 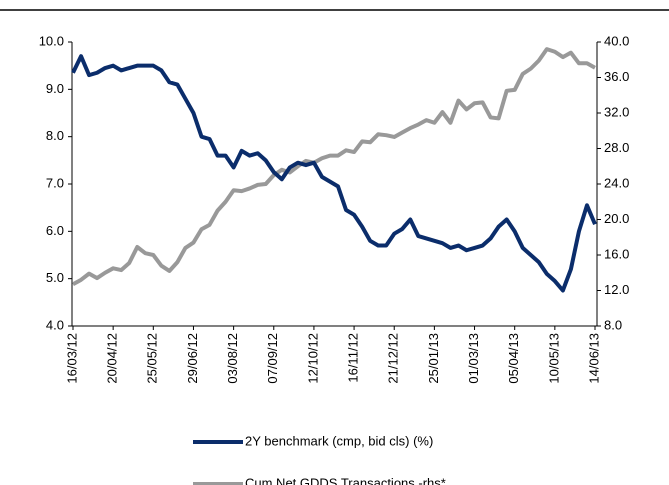 What do you see at coordinates (112, 358) in the screenshot?
I see `x-tick-label: 20/04/12` at bounding box center [112, 358].